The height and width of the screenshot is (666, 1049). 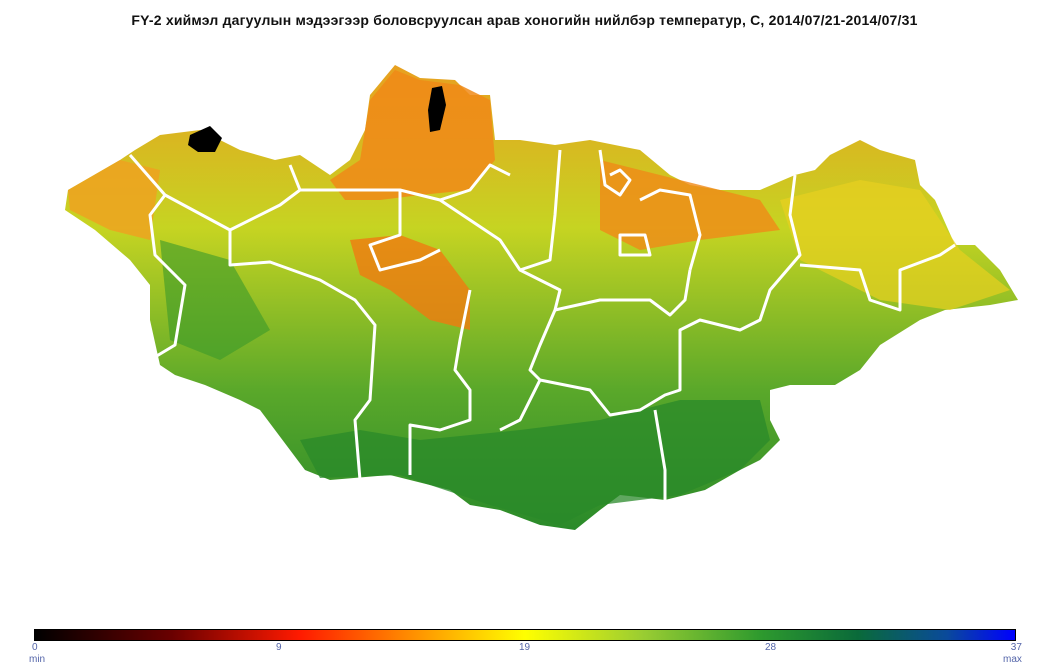 I want to click on scale-tick-max: 37 max, so click(x=1012, y=654).